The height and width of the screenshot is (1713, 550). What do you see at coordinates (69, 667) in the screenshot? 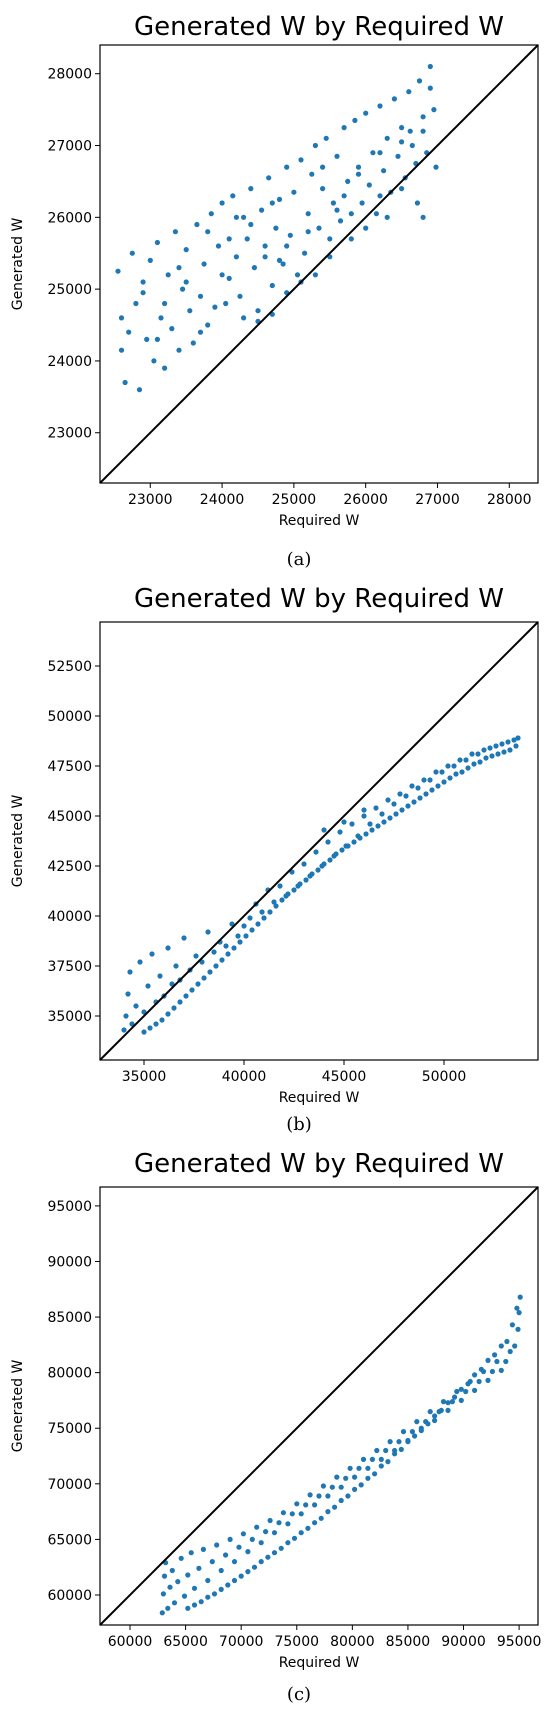
I see `y-tick-label: 52500` at bounding box center [69, 667].